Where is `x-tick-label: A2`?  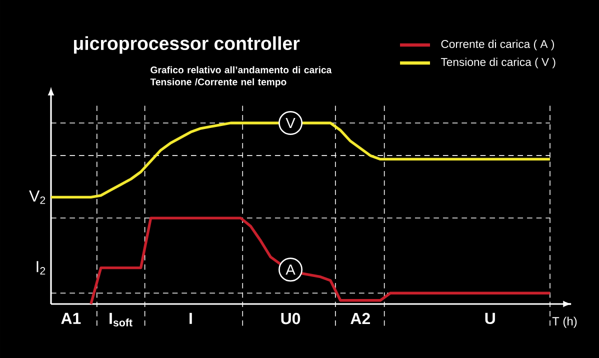 x-tick-label: A2 is located at coordinates (360, 318).